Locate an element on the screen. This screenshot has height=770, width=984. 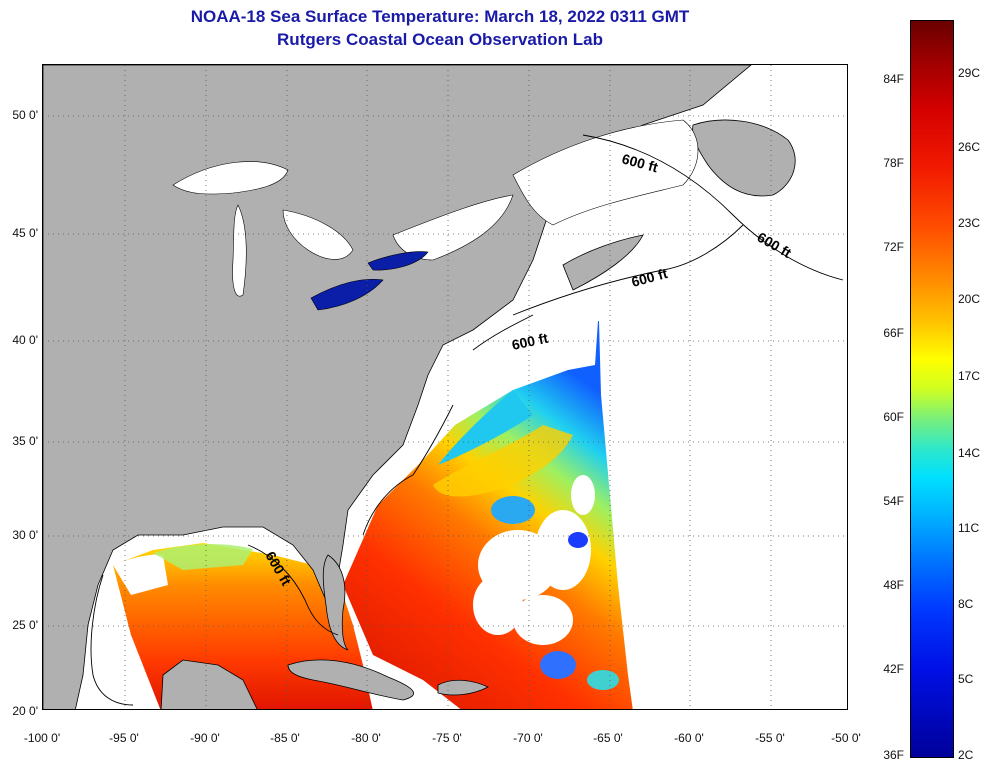
temperature-colorbar is located at coordinates (932, 389).